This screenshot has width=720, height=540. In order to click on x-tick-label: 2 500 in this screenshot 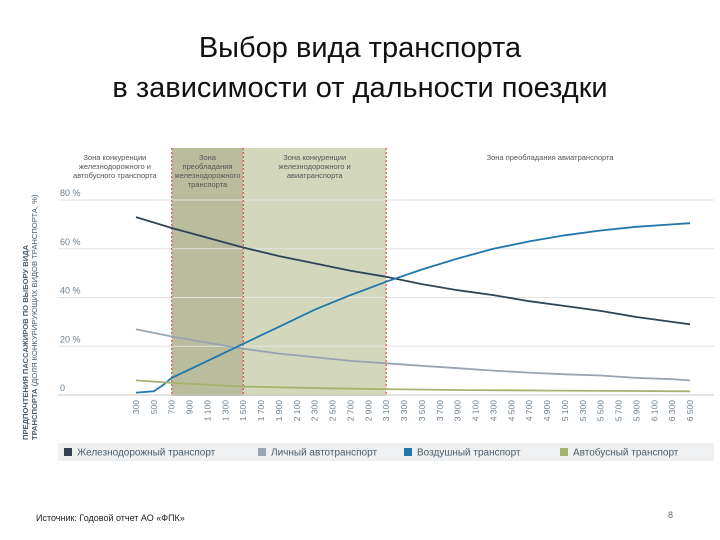, I will do `click(333, 411)`.